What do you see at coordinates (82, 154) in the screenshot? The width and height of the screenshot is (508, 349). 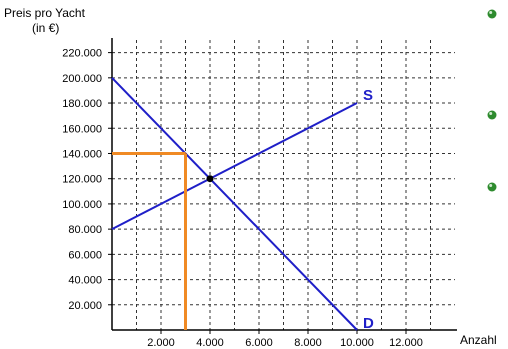 I see `y-tick-label: 140.000` at bounding box center [82, 154].